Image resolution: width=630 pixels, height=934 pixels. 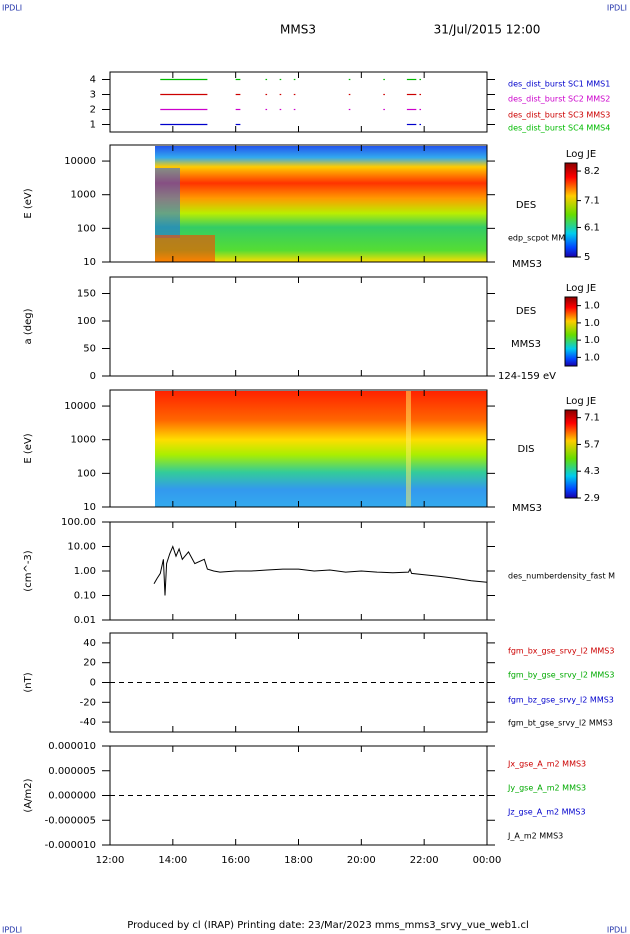 What do you see at coordinates (110, 860) in the screenshot?
I see `x-tick-label: 12:00` at bounding box center [110, 860].